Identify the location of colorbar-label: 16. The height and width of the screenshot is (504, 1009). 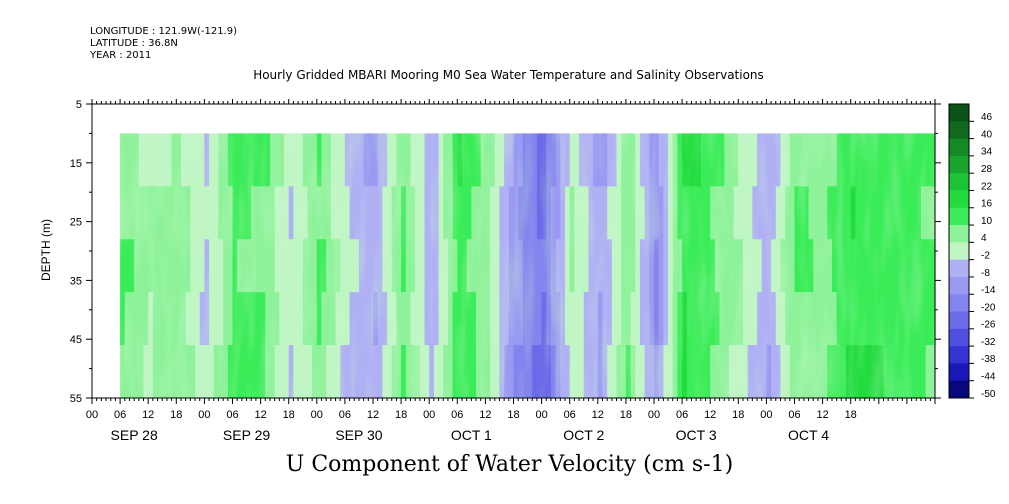
(987, 204).